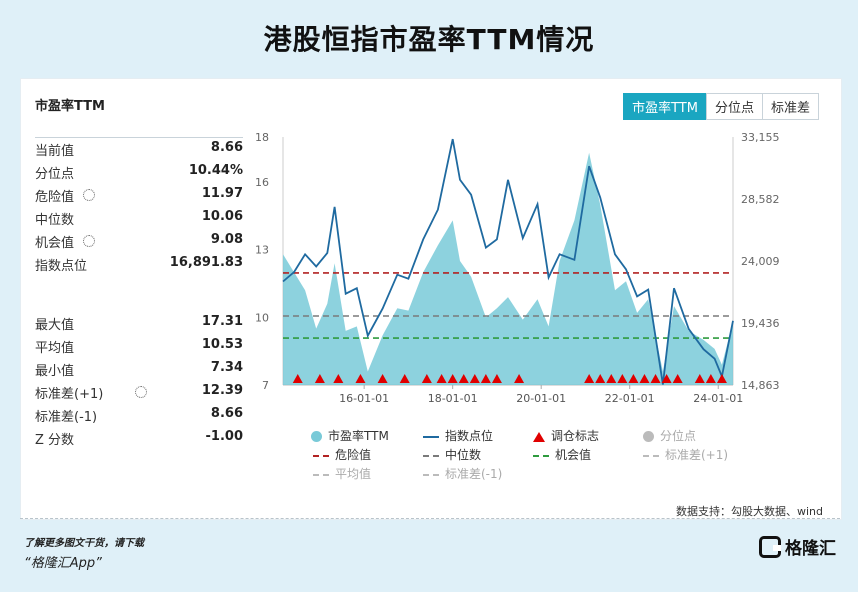  What do you see at coordinates (749, 511) in the screenshot?
I see `data-source: 数据支持：勾股大数据、wind` at bounding box center [749, 511].